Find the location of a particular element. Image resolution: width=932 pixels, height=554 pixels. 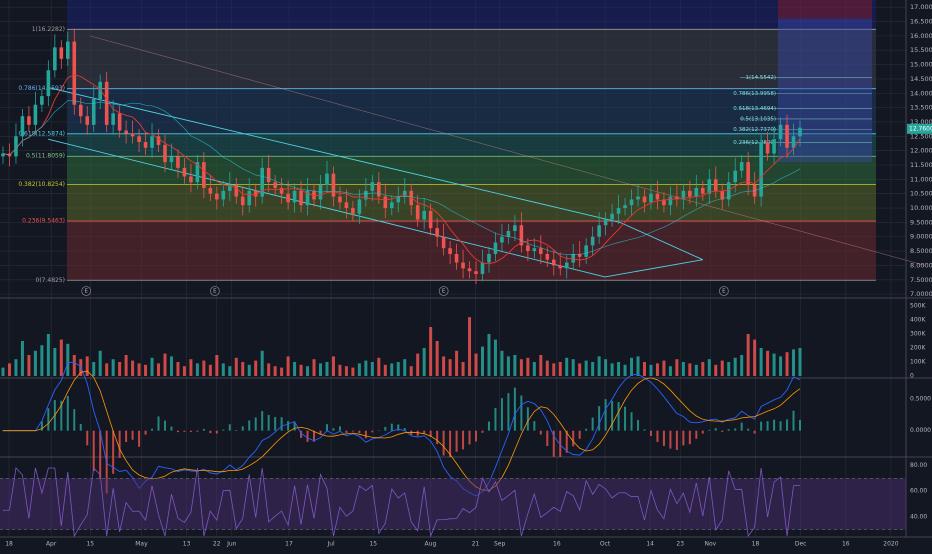

fib-label: 0.786(14.1593) is located at coordinates (41, 88).